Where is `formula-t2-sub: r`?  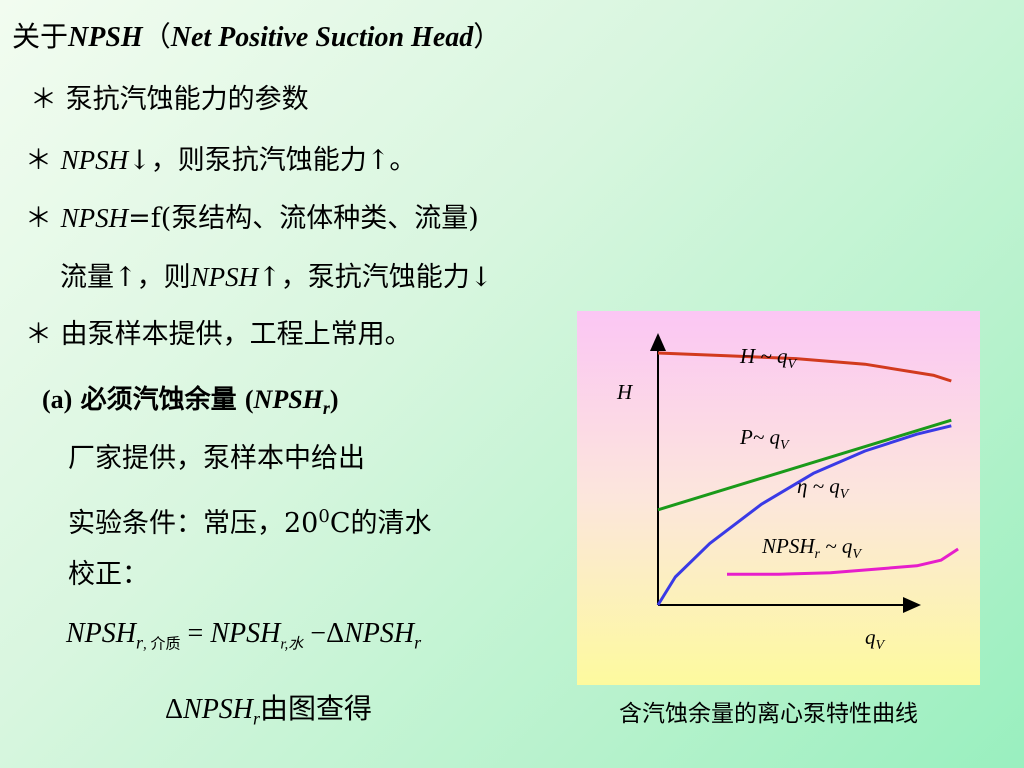
formula-t2-sub: r is located at coordinates (418, 642).